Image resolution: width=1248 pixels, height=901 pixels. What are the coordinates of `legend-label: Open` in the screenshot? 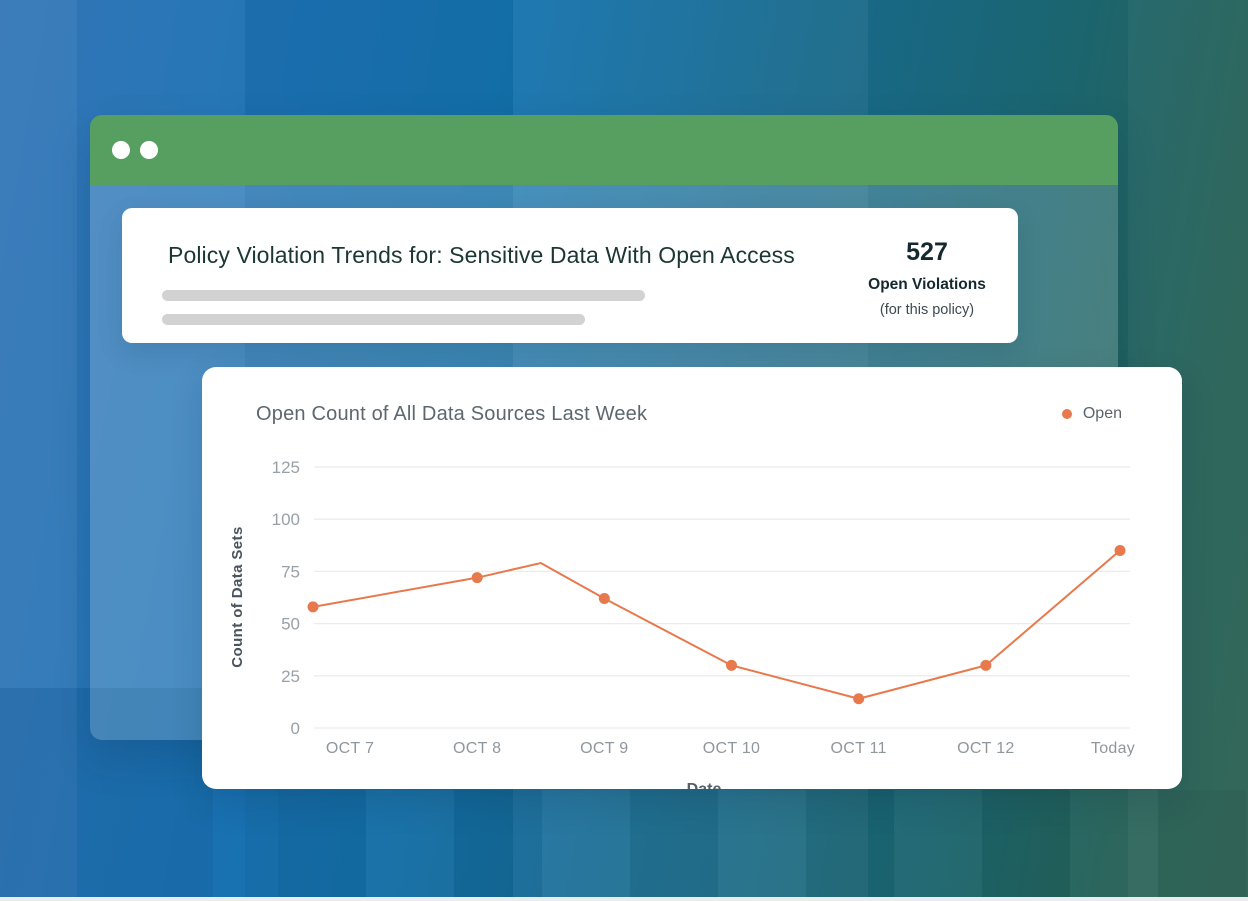 It's located at (1102, 413).